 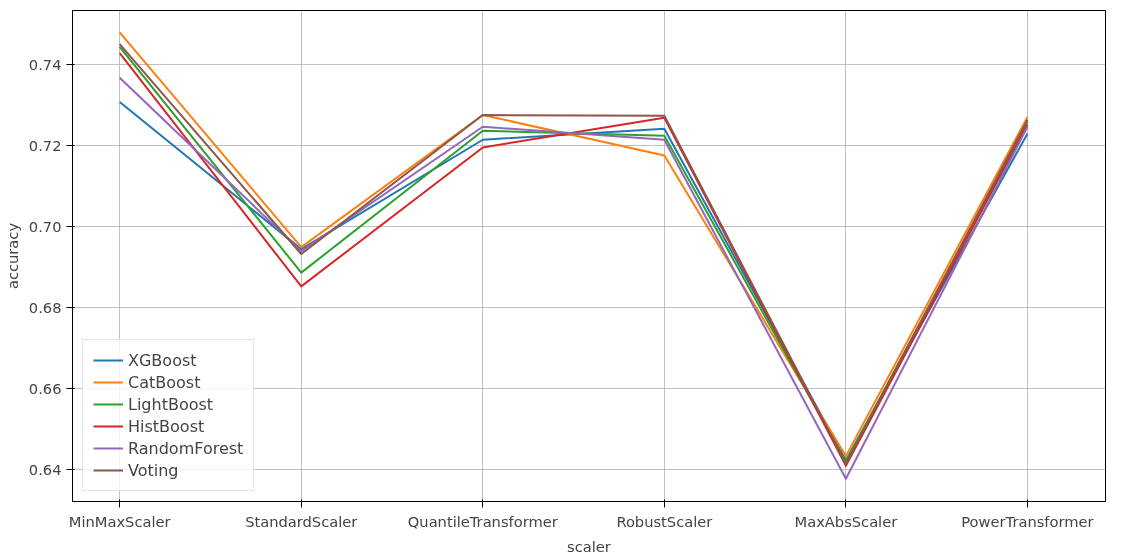 I want to click on legend-label: LightBoost, so click(x=171, y=404).